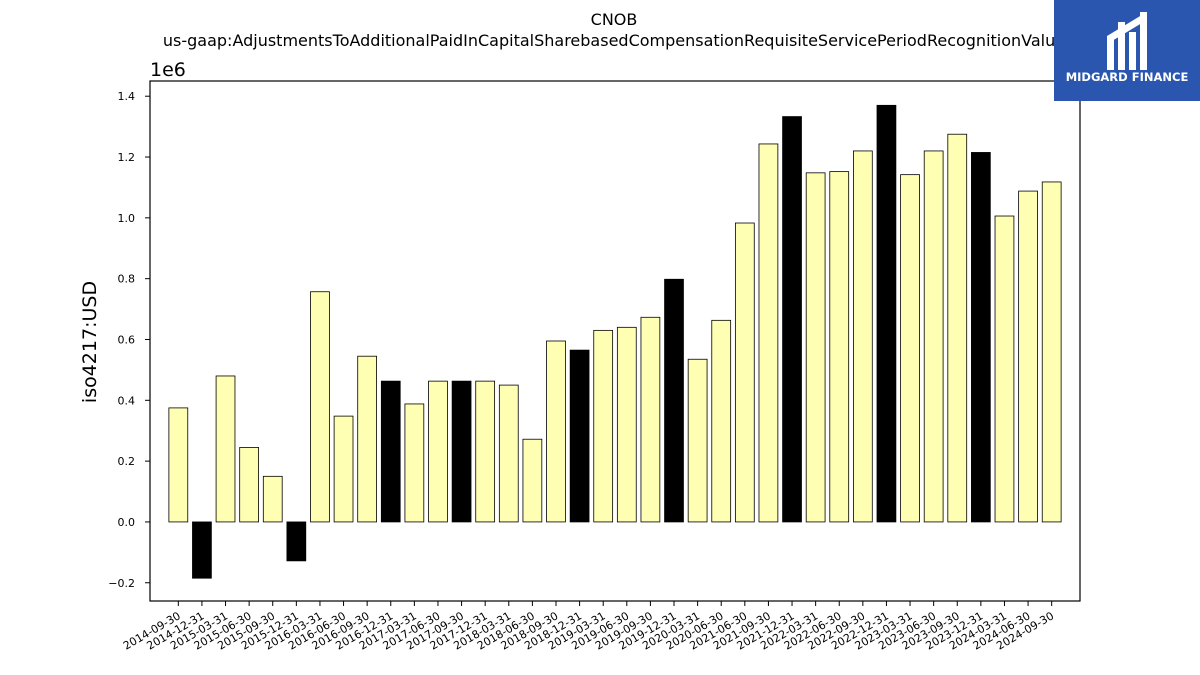 The height and width of the screenshot is (675, 1200). What do you see at coordinates (127, 400) in the screenshot?
I see `y-tick-label: 0.4` at bounding box center [127, 400].